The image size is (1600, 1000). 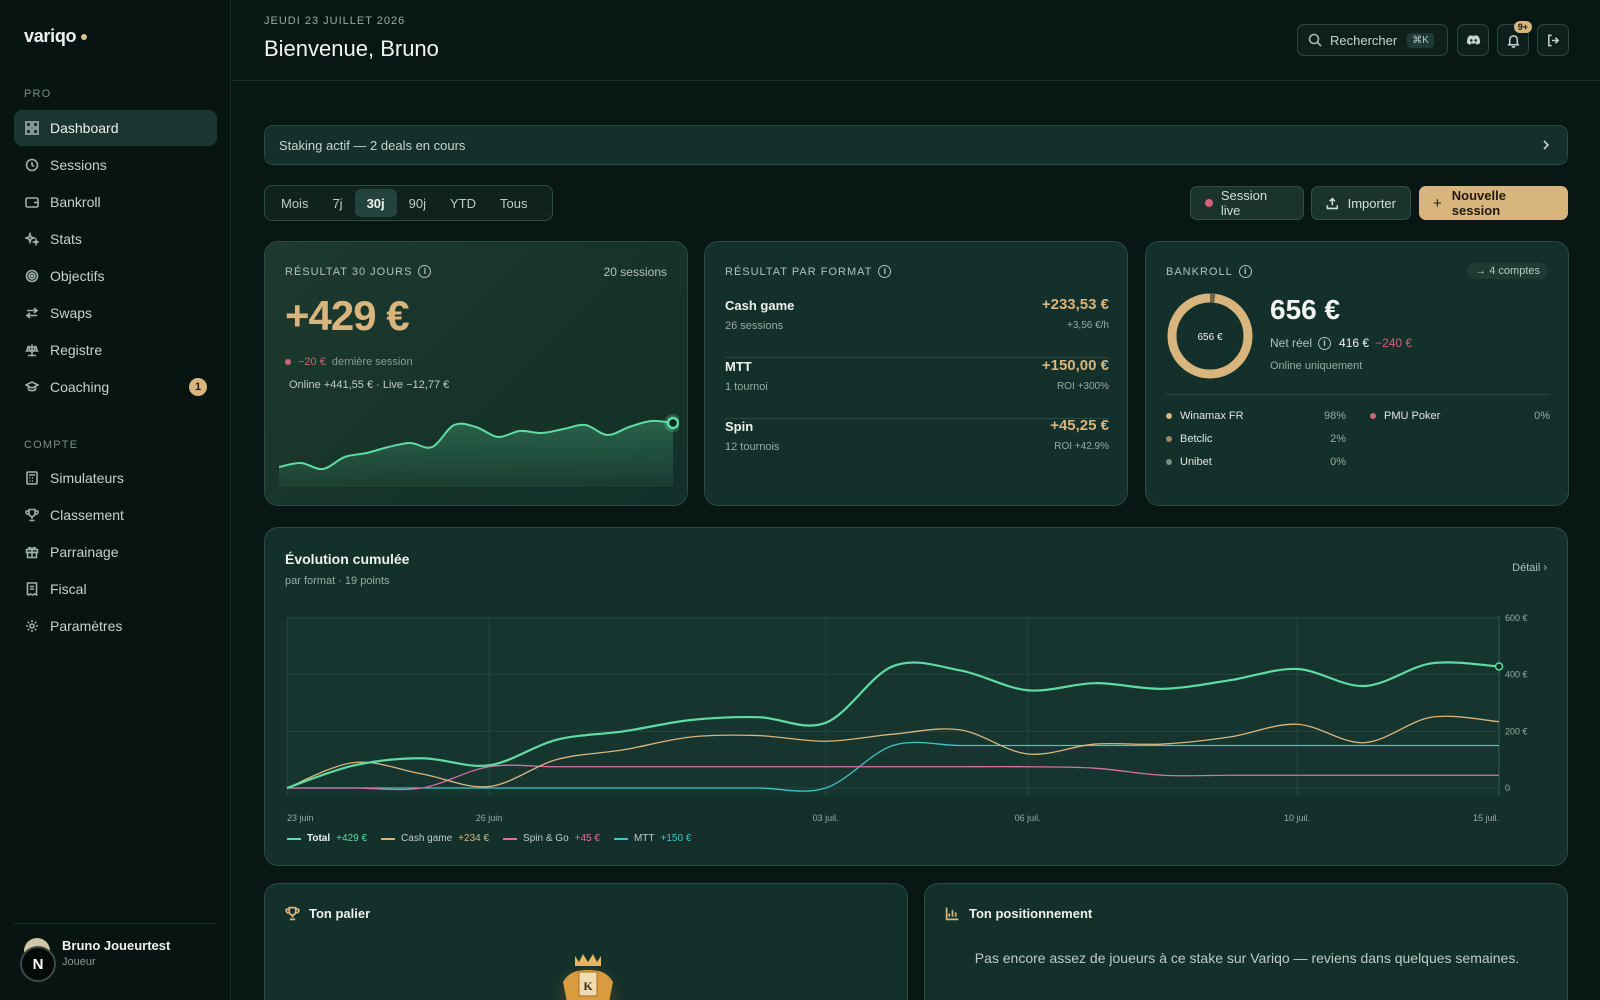 What do you see at coordinates (1081, 446) in the screenshot?
I see `format-detail: ROI +42.9%` at bounding box center [1081, 446].